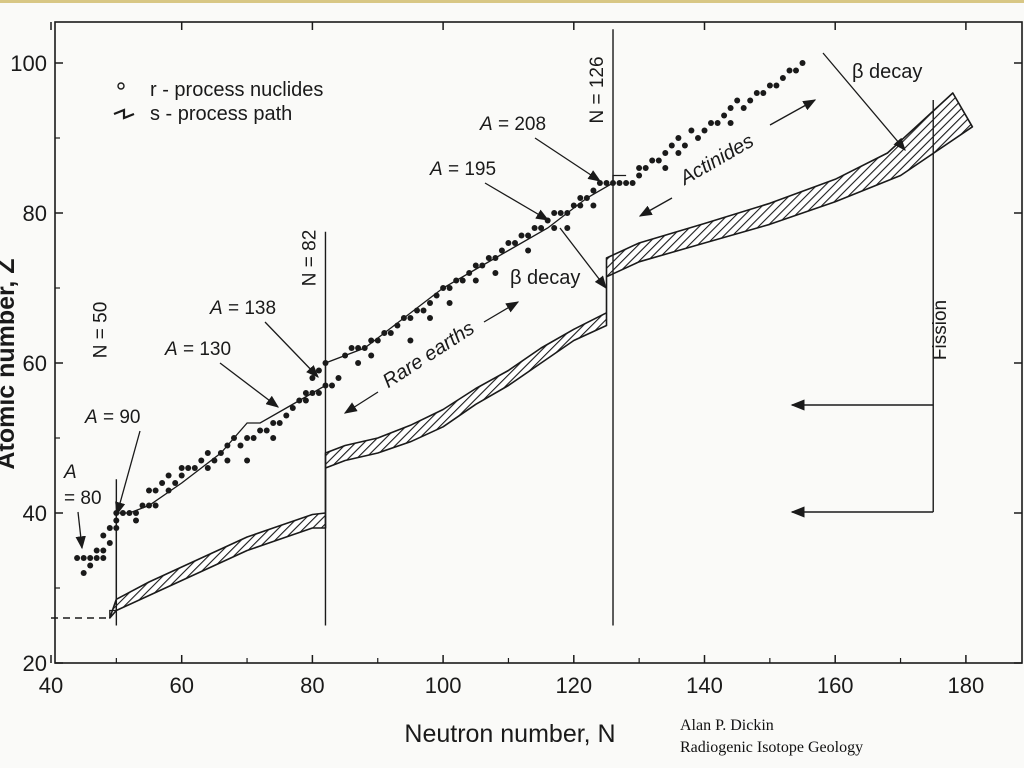 The image size is (1024, 768). I want to click on fission-group: Fission, so click(940, 330).